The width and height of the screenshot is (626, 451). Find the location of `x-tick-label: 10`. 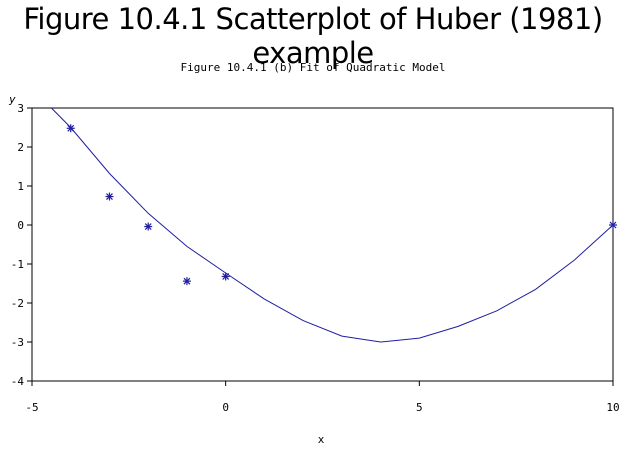

x-tick-label: 10 is located at coordinates (612, 407).